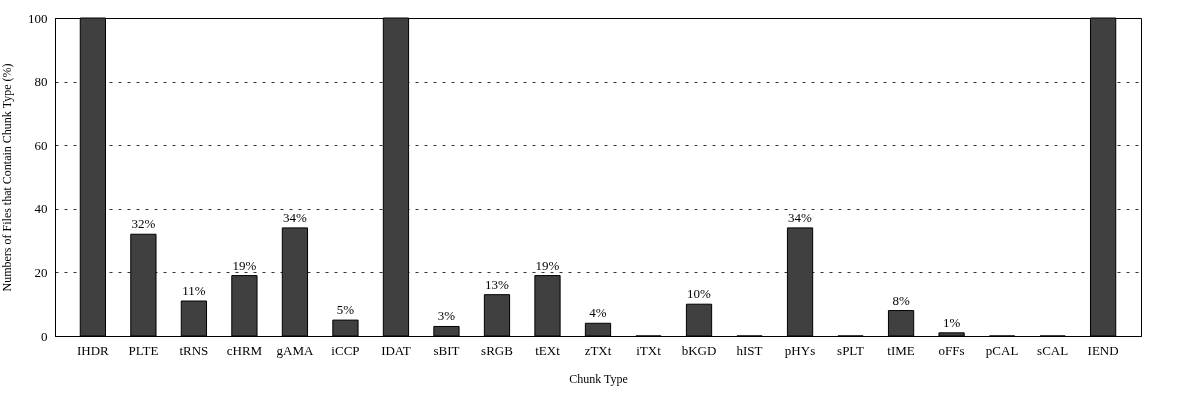  I want to click on x-tick-label: gAMA, so click(295, 350).